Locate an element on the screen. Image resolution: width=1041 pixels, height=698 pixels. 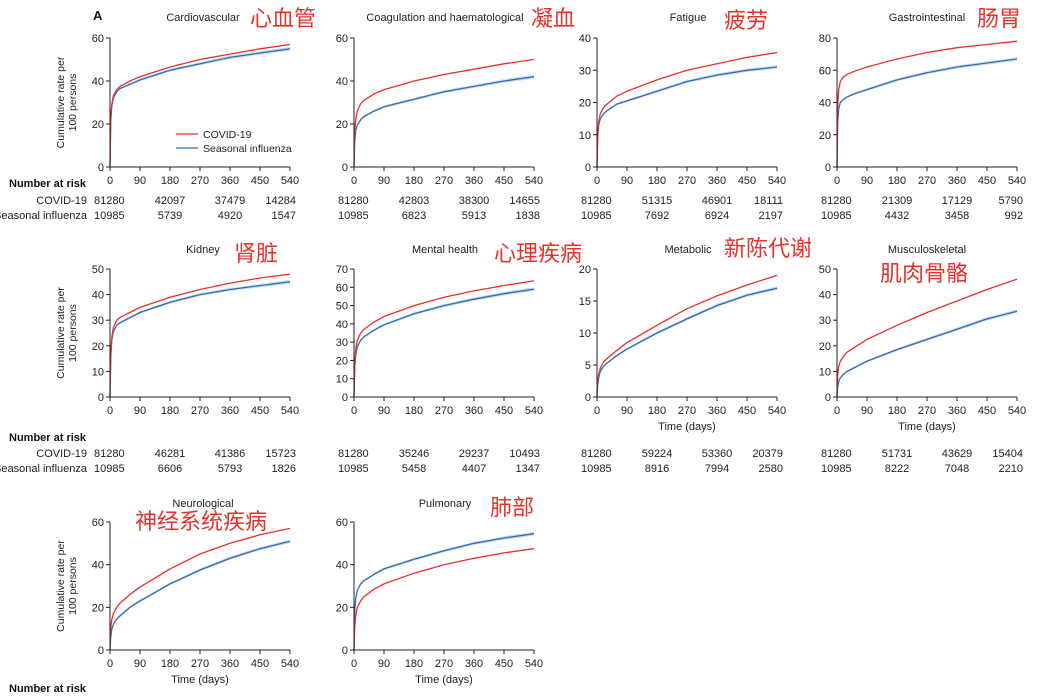
panel-title: Kidney is located at coordinates (203, 250).